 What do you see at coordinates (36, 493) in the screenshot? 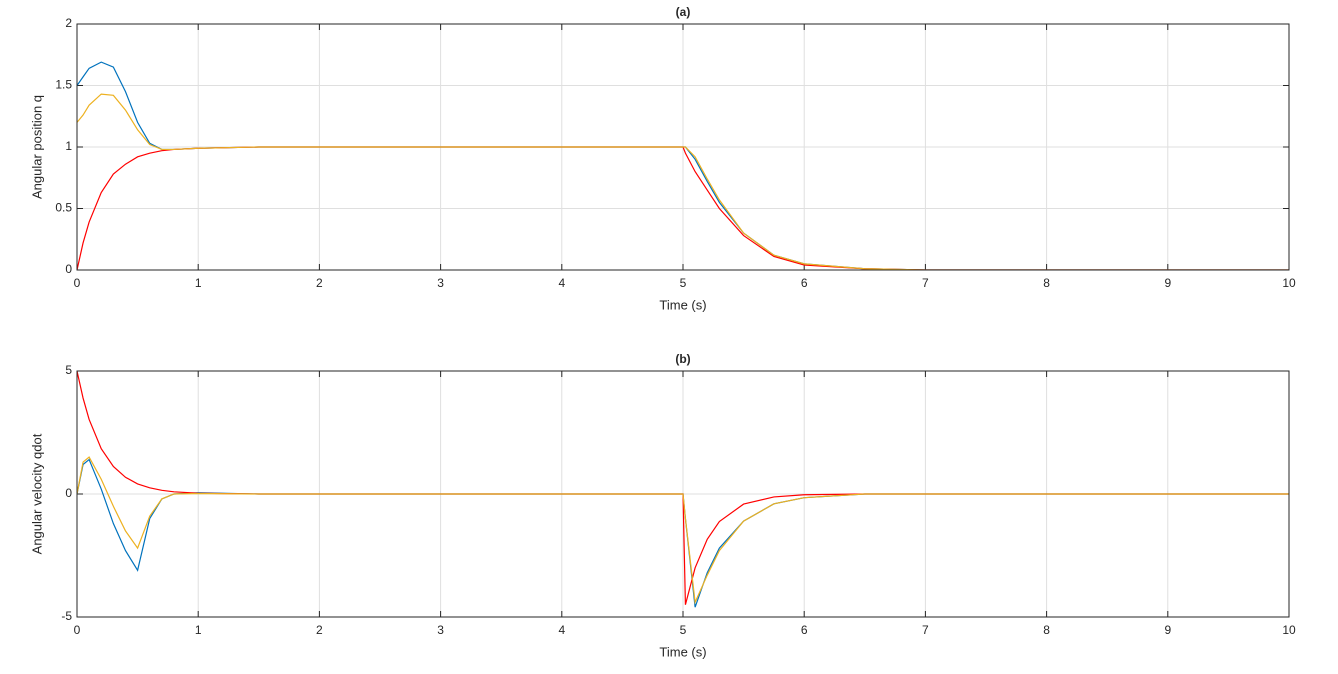
I see `y-axis-label: Angular velocity qdot` at bounding box center [36, 493].